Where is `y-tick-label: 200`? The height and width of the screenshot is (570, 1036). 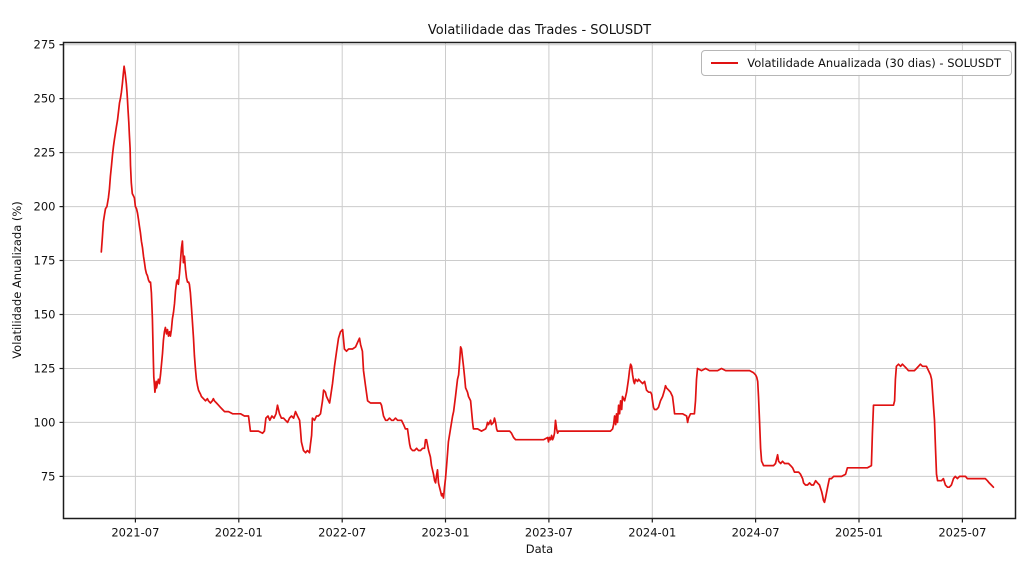 y-tick-label: 200 is located at coordinates (45, 207).